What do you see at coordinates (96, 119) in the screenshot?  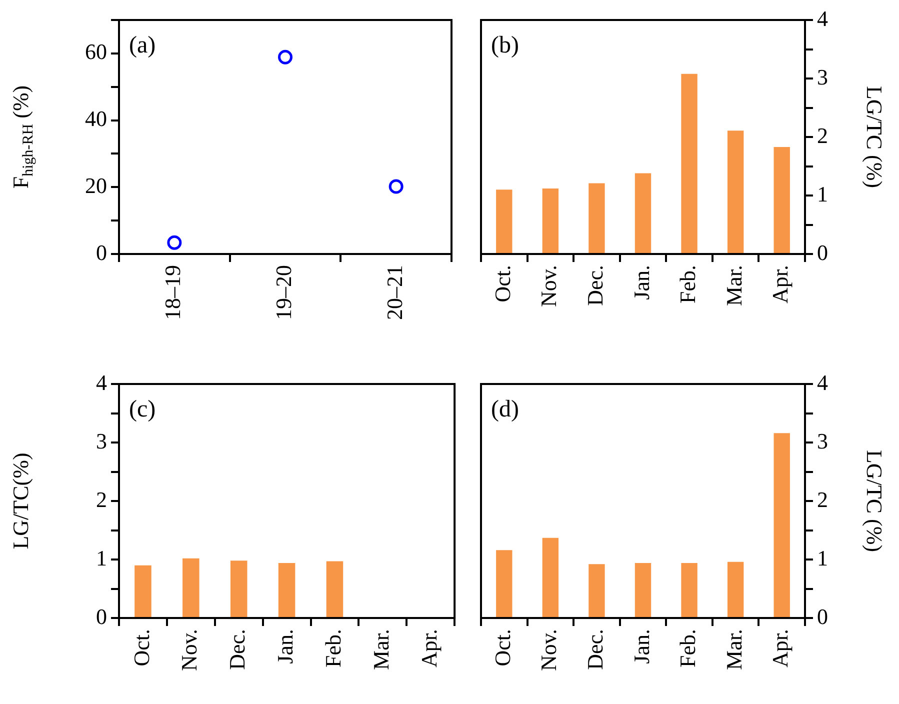 I see `y-tick-label: 40` at bounding box center [96, 119].